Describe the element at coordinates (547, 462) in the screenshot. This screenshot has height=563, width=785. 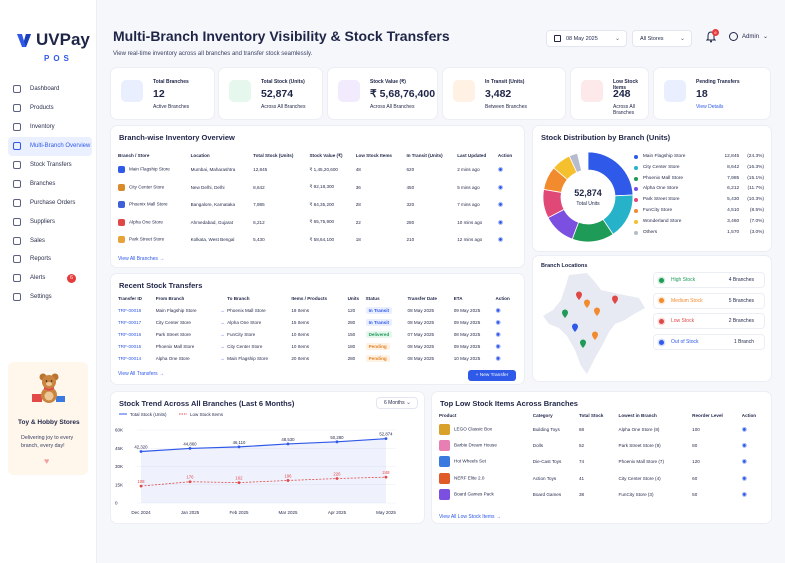
I see `cell-text: Die-Cast Toys` at that location.